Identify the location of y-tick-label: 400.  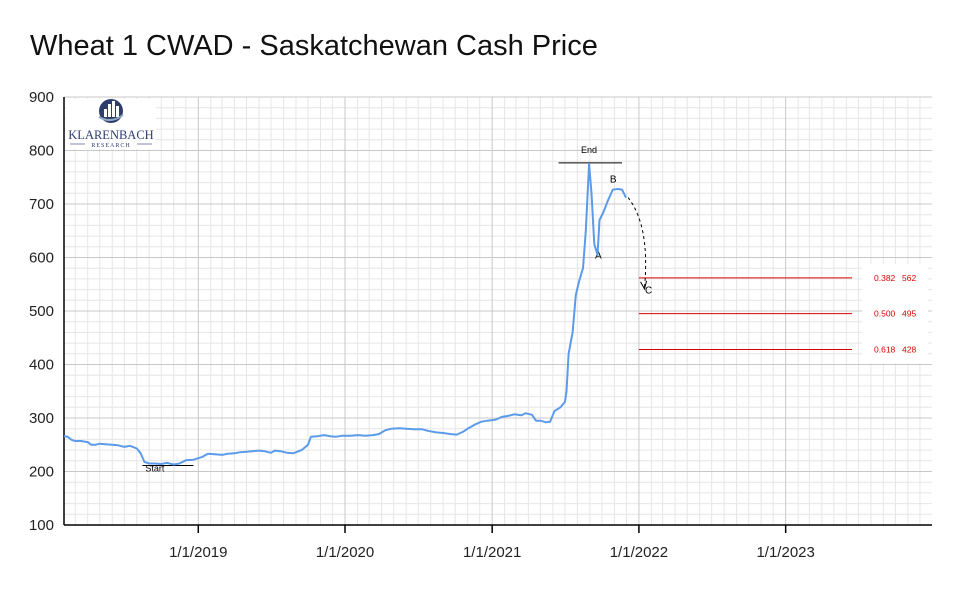
(41, 365).